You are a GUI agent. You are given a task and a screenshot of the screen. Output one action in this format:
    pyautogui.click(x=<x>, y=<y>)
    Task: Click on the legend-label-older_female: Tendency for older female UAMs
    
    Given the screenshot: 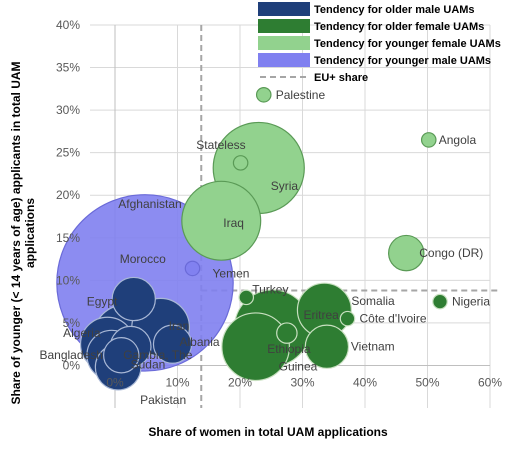 What is the action you would take?
    pyautogui.click(x=399, y=27)
    